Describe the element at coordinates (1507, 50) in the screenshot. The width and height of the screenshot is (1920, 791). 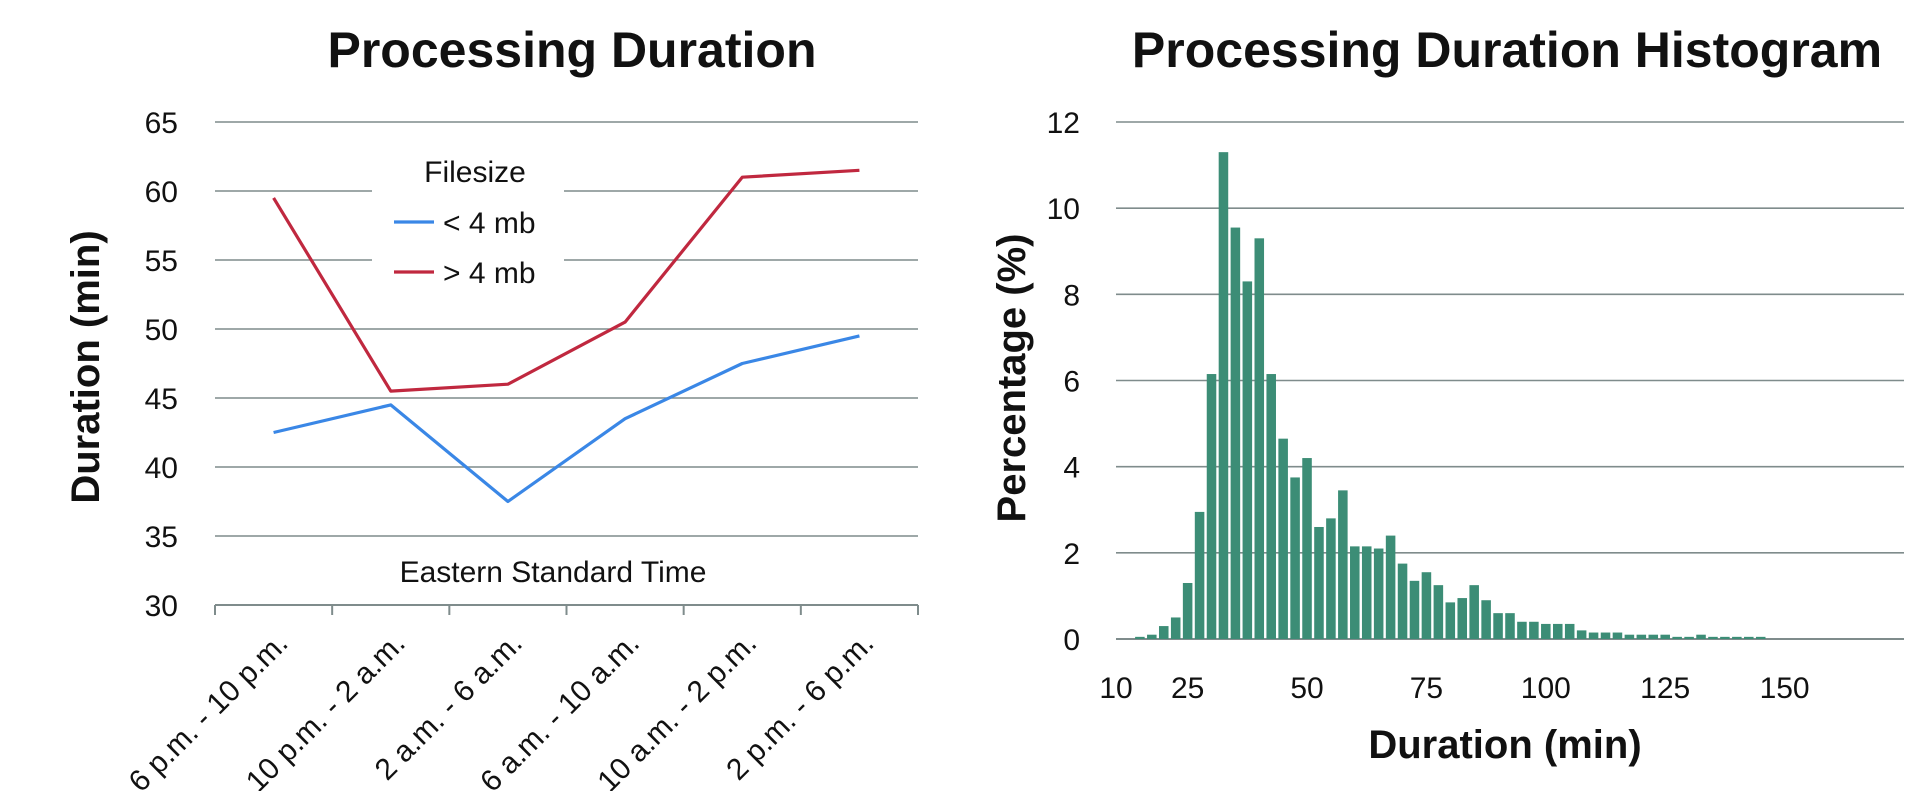
I see `histogram-title: Processing Duration Histogram` at that location.